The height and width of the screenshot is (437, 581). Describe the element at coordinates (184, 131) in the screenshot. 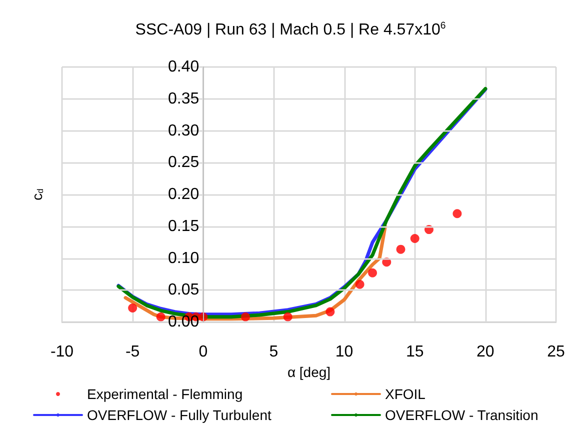

I see `y-tick-label: 0.30` at that location.